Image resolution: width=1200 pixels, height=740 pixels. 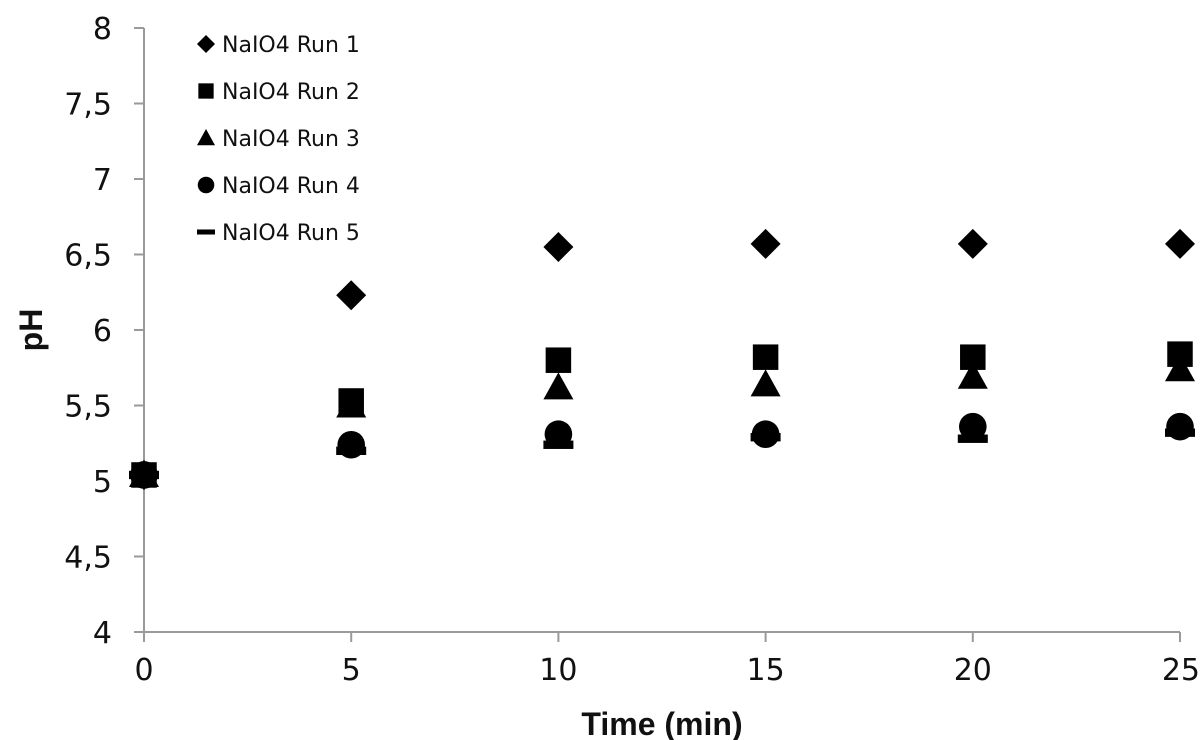 I want to click on y-tick-label: 4,5, so click(x=88, y=558).